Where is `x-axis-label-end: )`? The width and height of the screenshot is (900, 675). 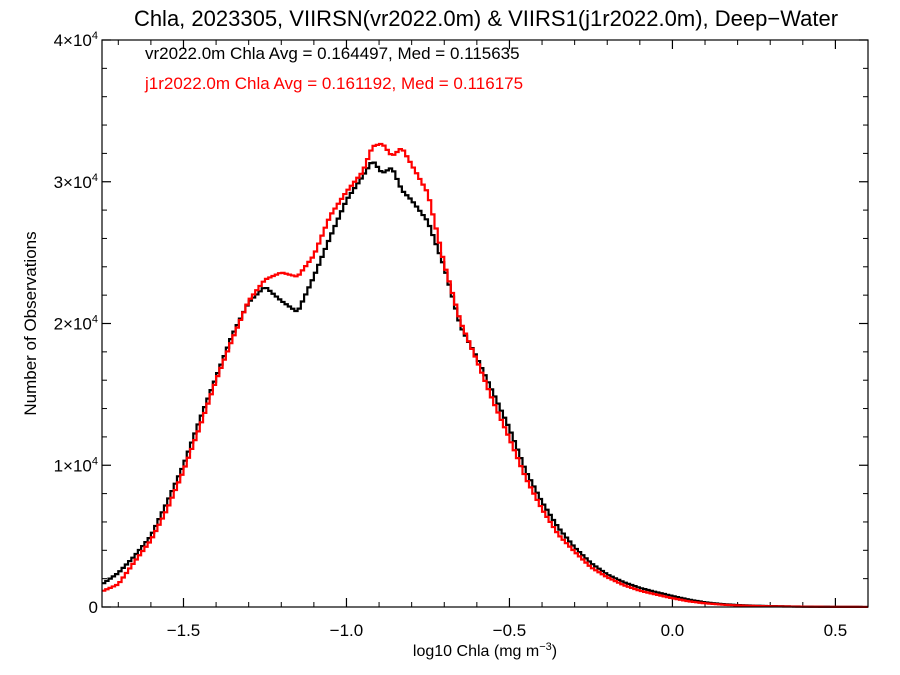
x-axis-label-end: ) is located at coordinates (554, 651).